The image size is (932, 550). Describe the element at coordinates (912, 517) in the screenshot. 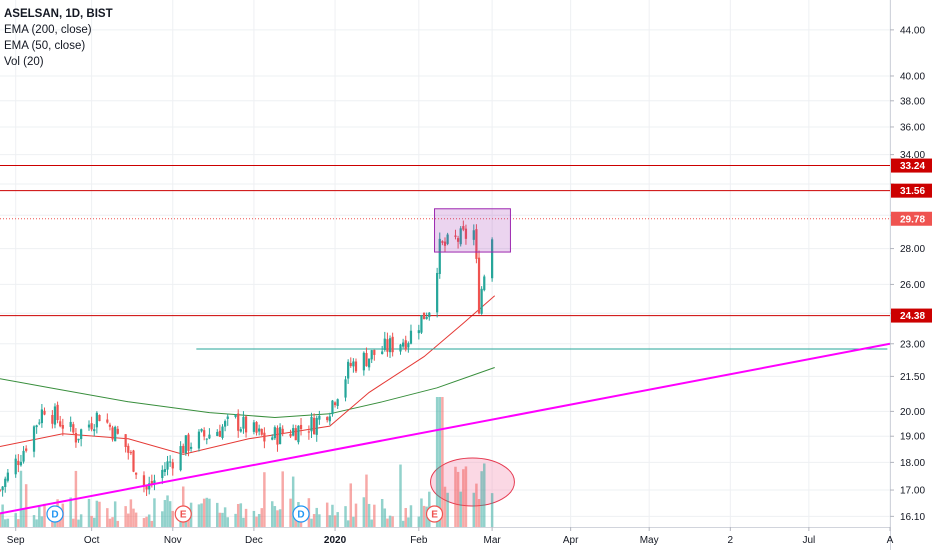

I see `price-tick-label: 16.10` at that location.